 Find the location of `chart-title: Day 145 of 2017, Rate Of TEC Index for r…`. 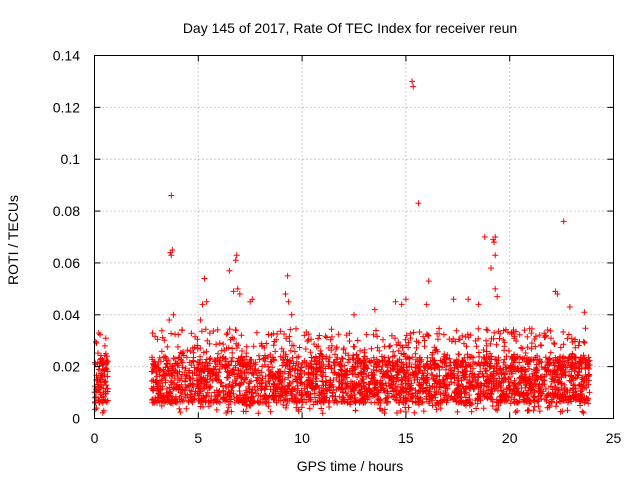

chart-title: Day 145 of 2017, Rate Of TEC Index for r… is located at coordinates (350, 28).